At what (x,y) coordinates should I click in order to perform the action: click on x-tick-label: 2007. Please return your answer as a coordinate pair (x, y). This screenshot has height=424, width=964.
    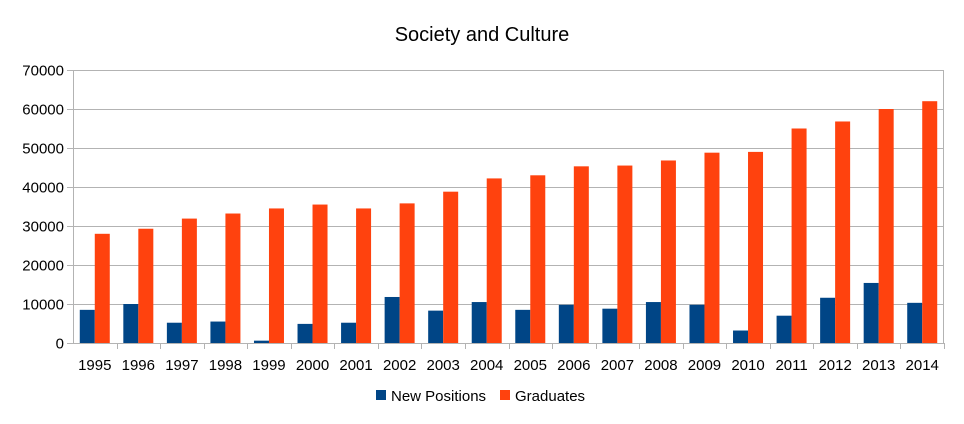
    Looking at the image, I should click on (617, 365).